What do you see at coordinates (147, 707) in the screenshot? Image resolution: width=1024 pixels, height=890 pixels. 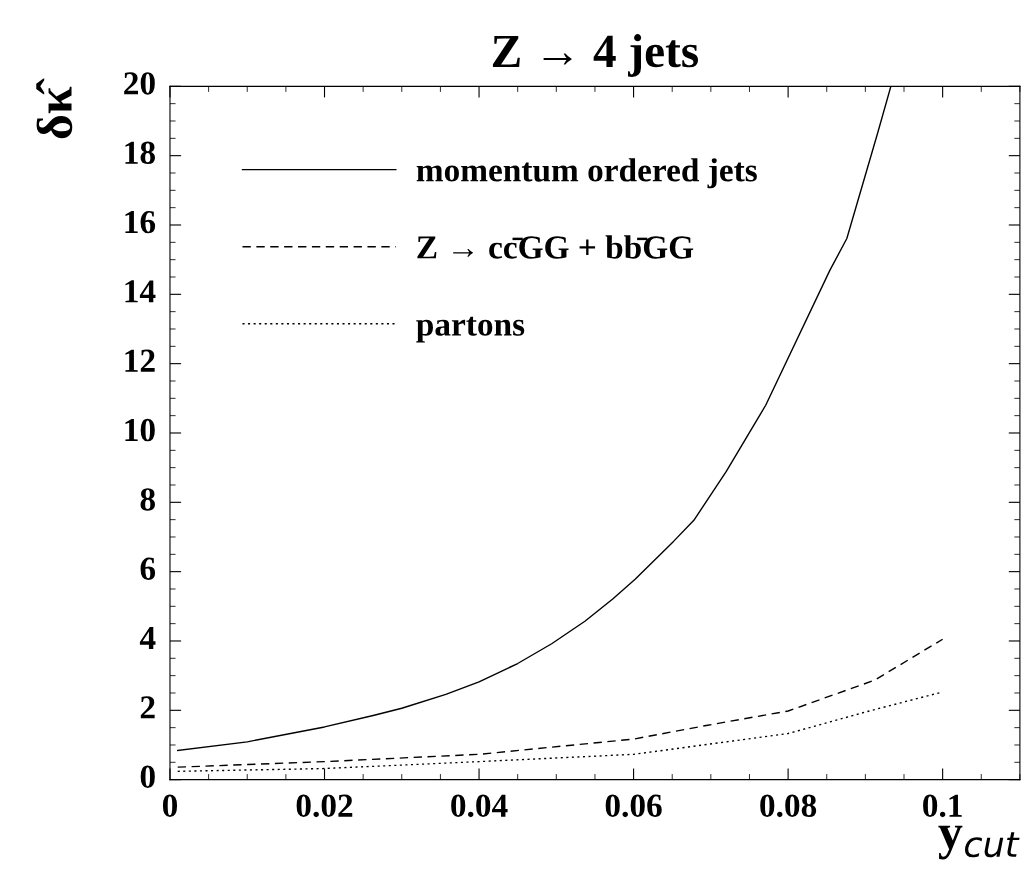 I see `y-tick-label: 2` at bounding box center [147, 707].